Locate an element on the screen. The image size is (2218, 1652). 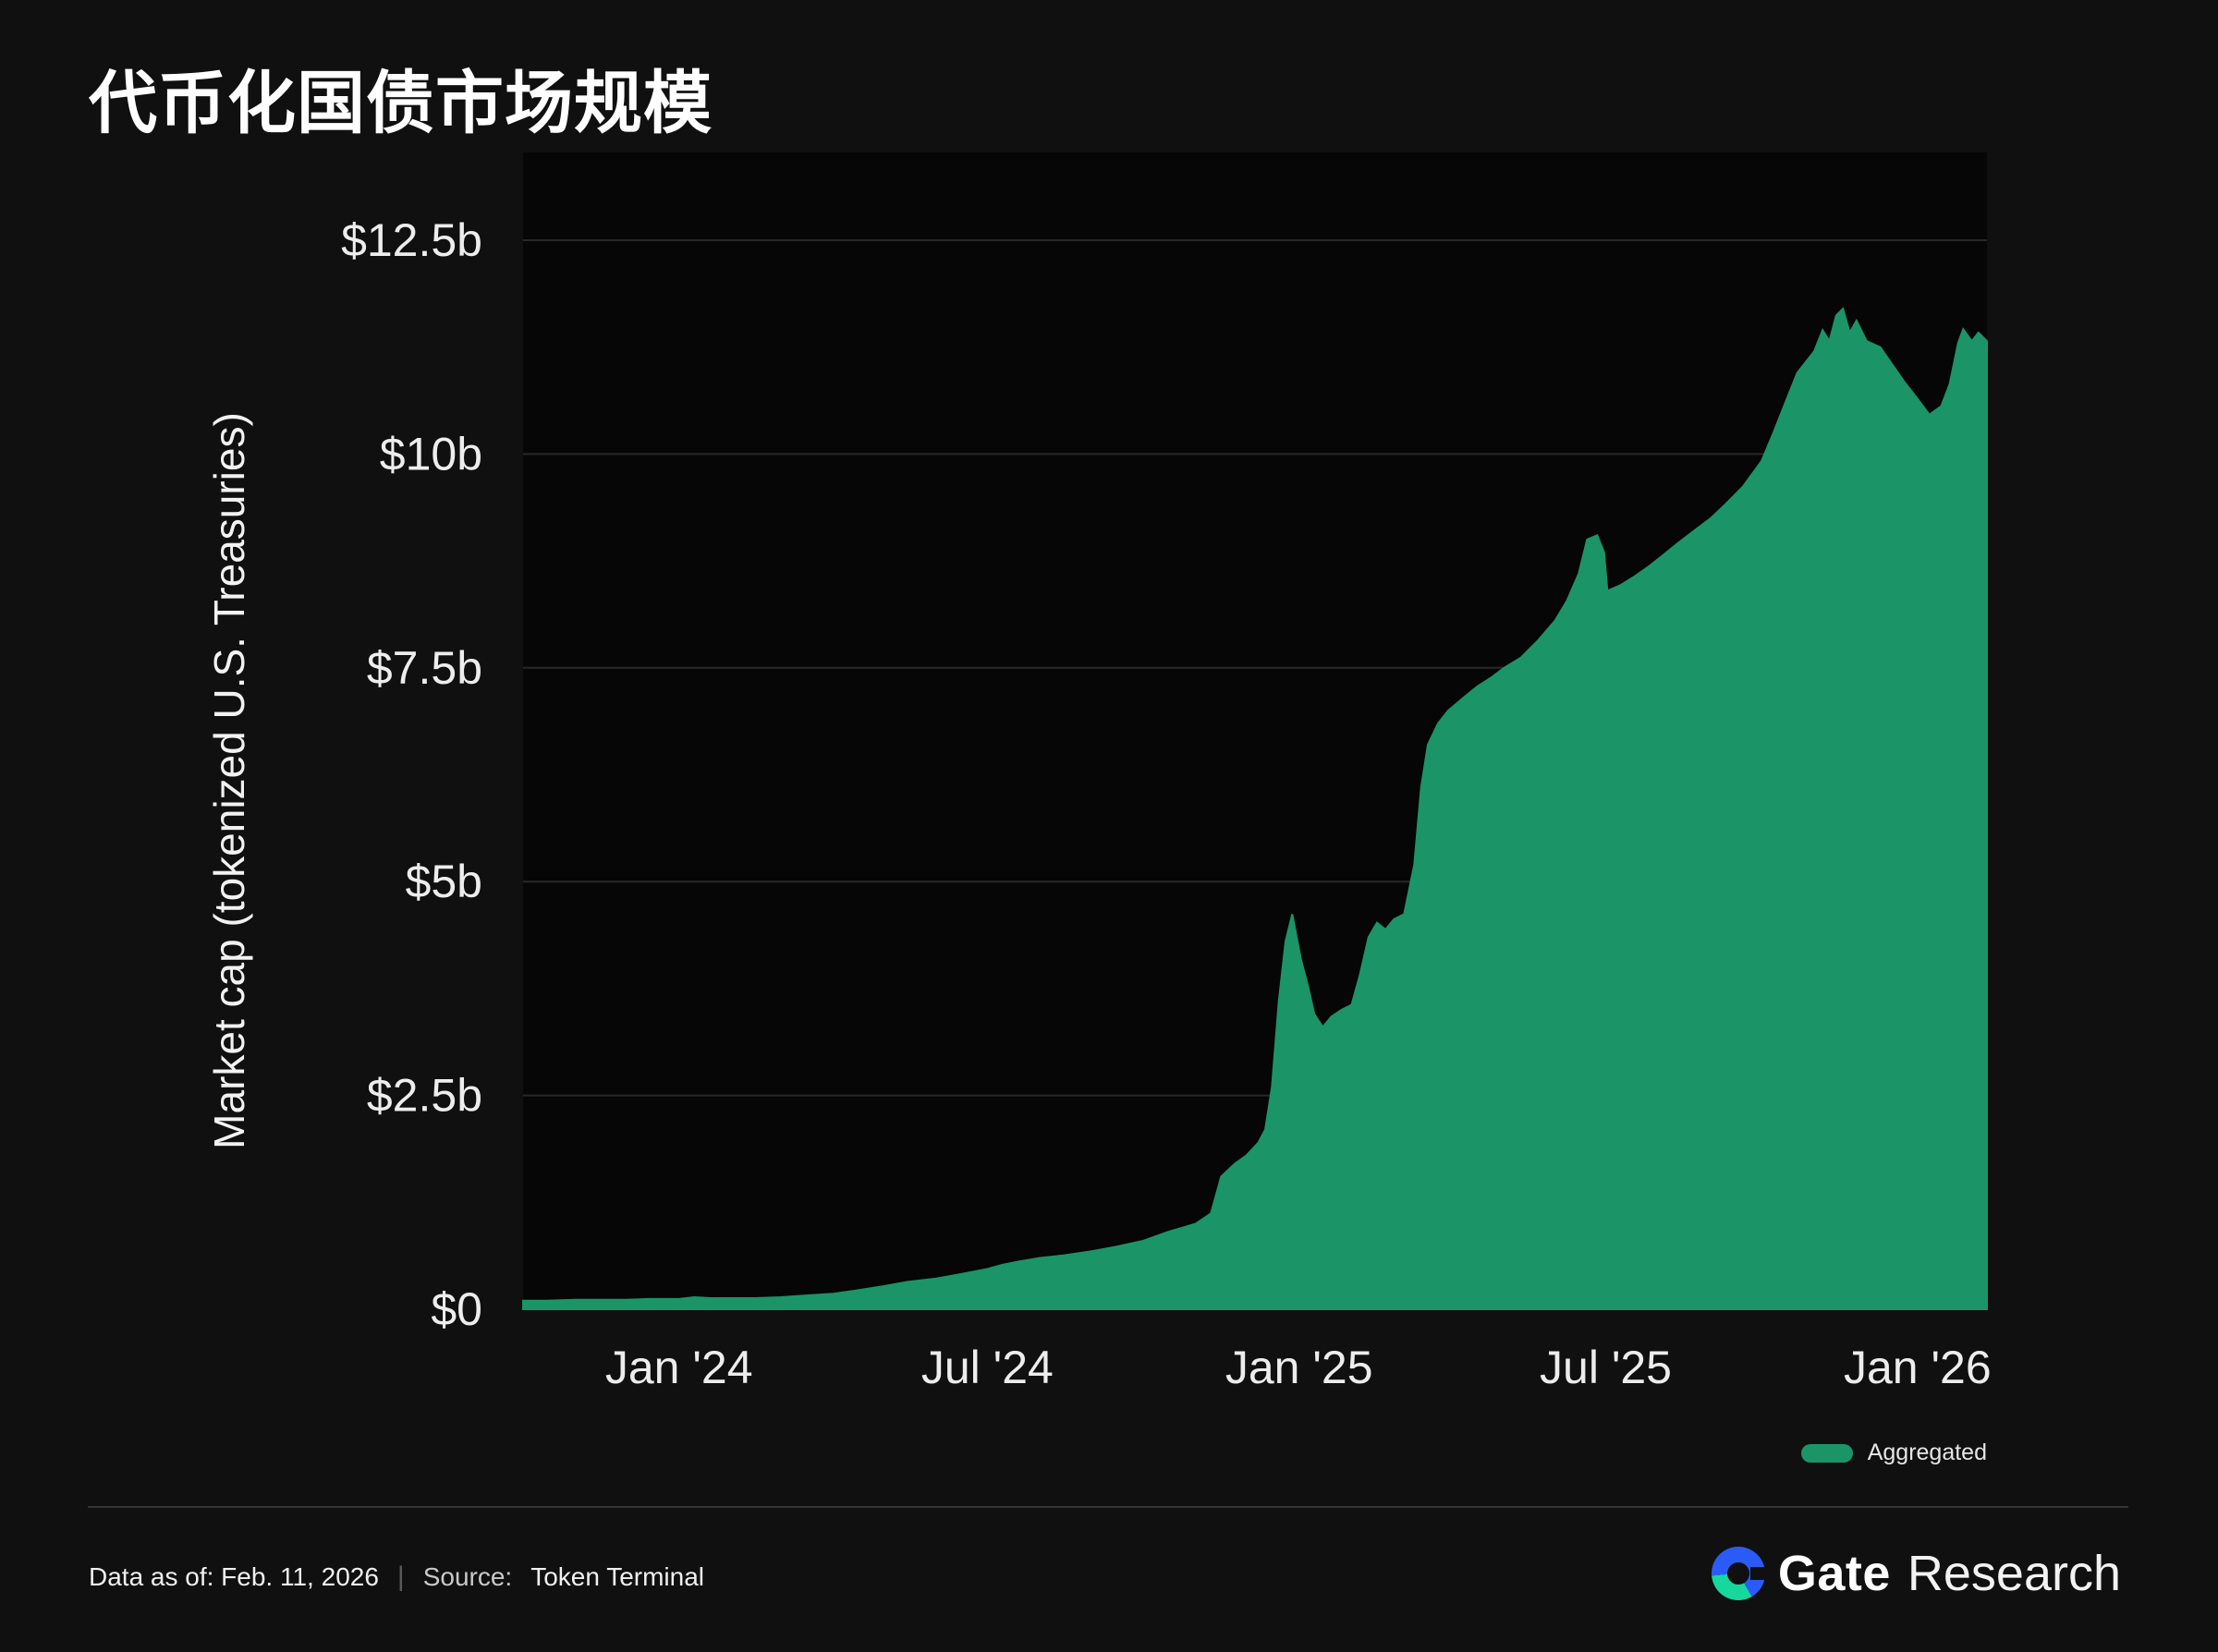
y-tick-label: $2.5b is located at coordinates (424, 1096).